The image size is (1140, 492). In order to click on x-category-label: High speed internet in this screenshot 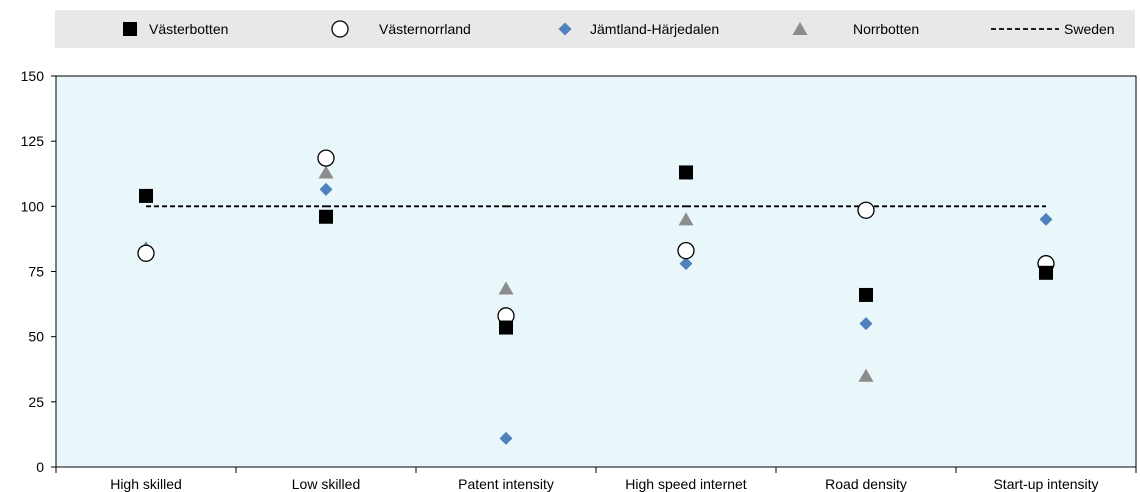, I will do `click(686, 484)`.